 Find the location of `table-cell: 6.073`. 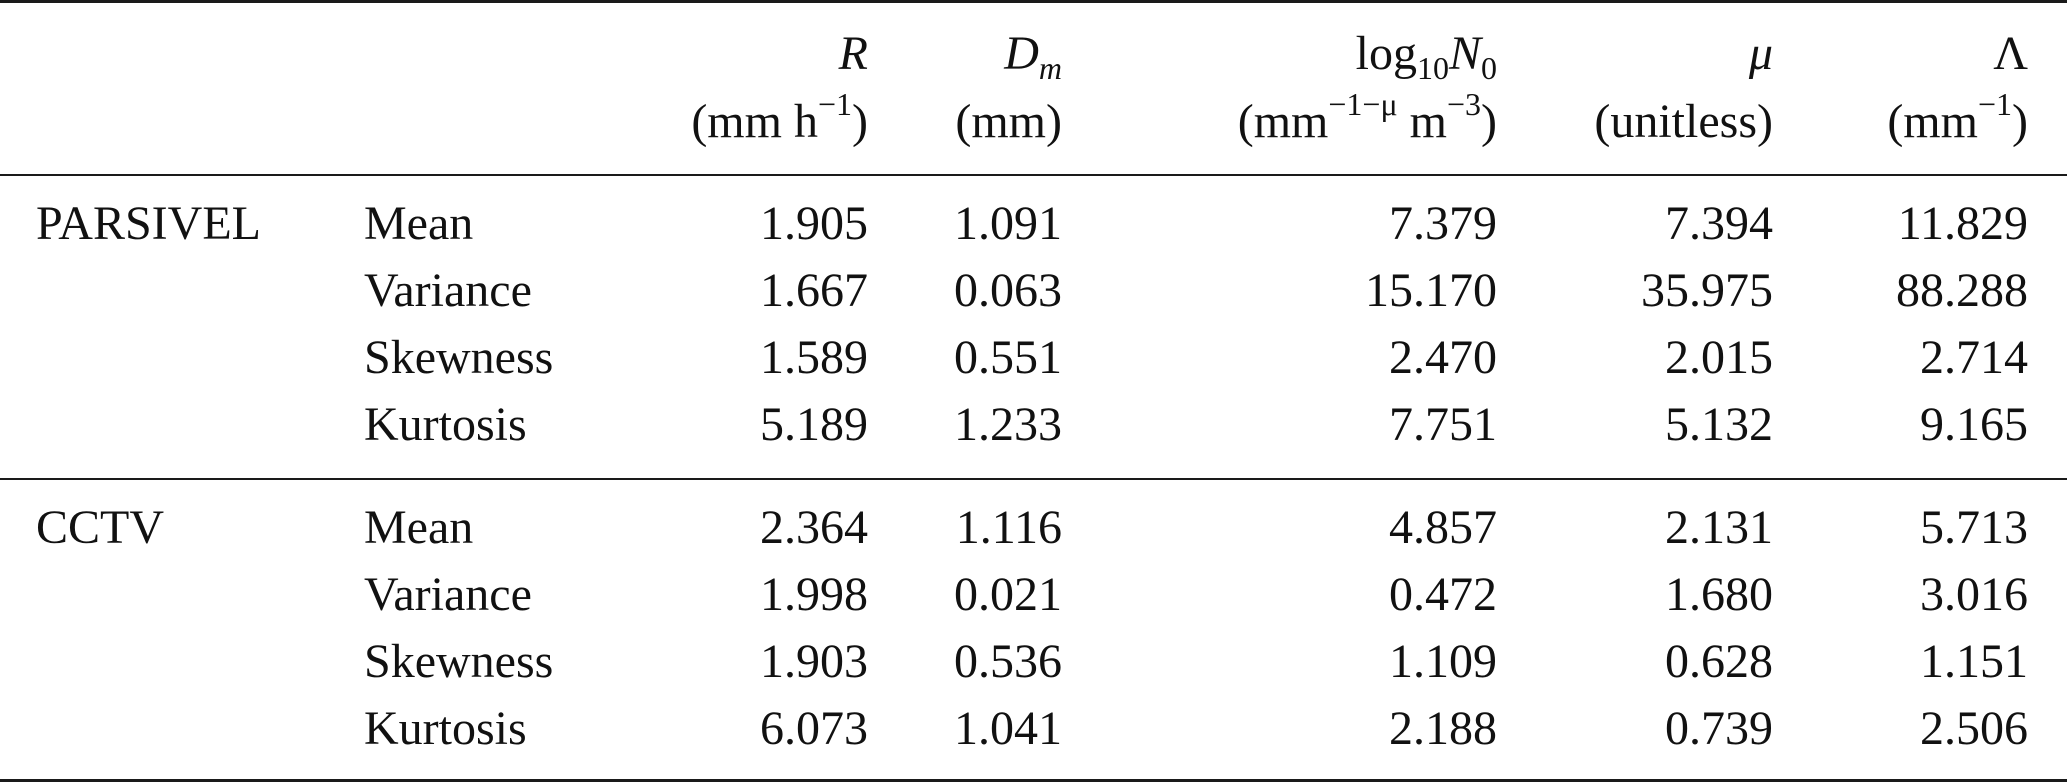

table-cell: 6.073 is located at coordinates (814, 728).